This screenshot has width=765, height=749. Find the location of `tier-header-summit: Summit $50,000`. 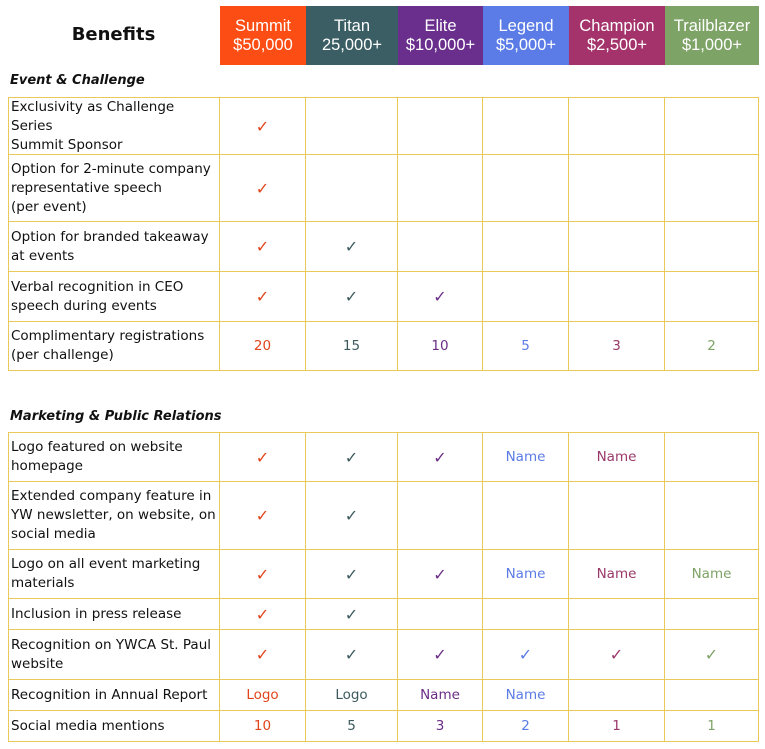

tier-header-summit: Summit $50,000 is located at coordinates (263, 35).